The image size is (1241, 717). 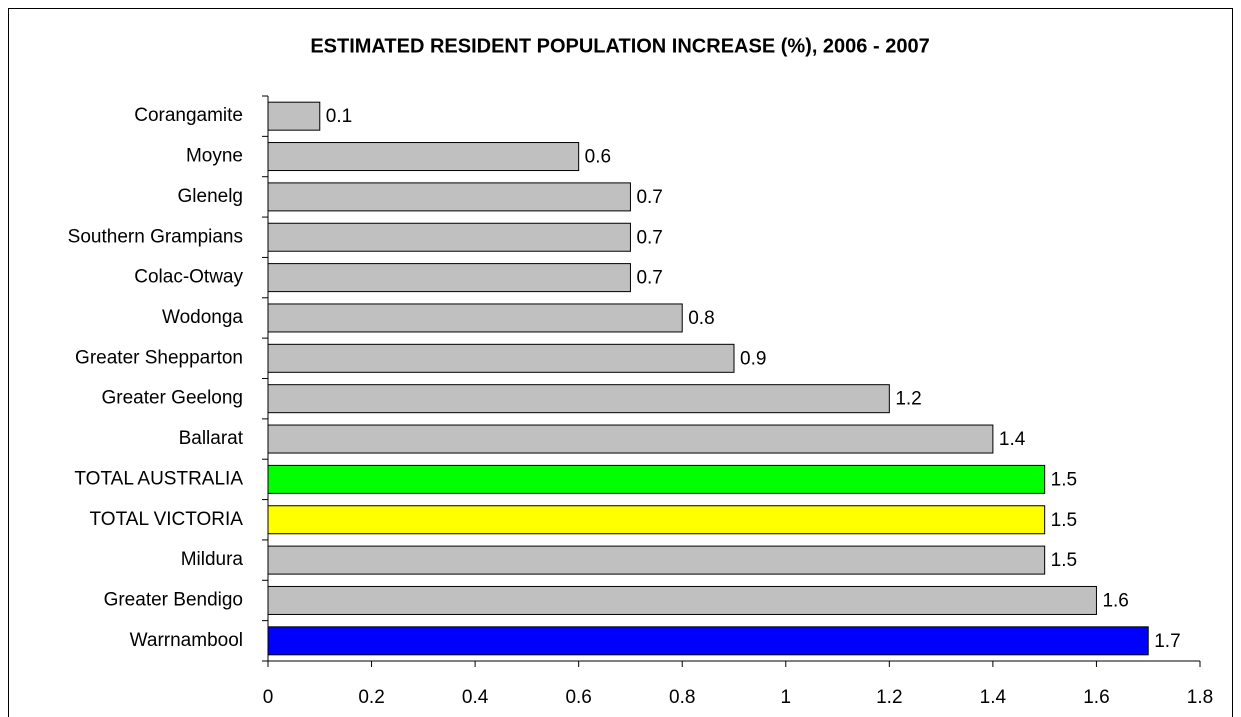 I want to click on y-tick-label: Greater Geelong, so click(x=172, y=398).